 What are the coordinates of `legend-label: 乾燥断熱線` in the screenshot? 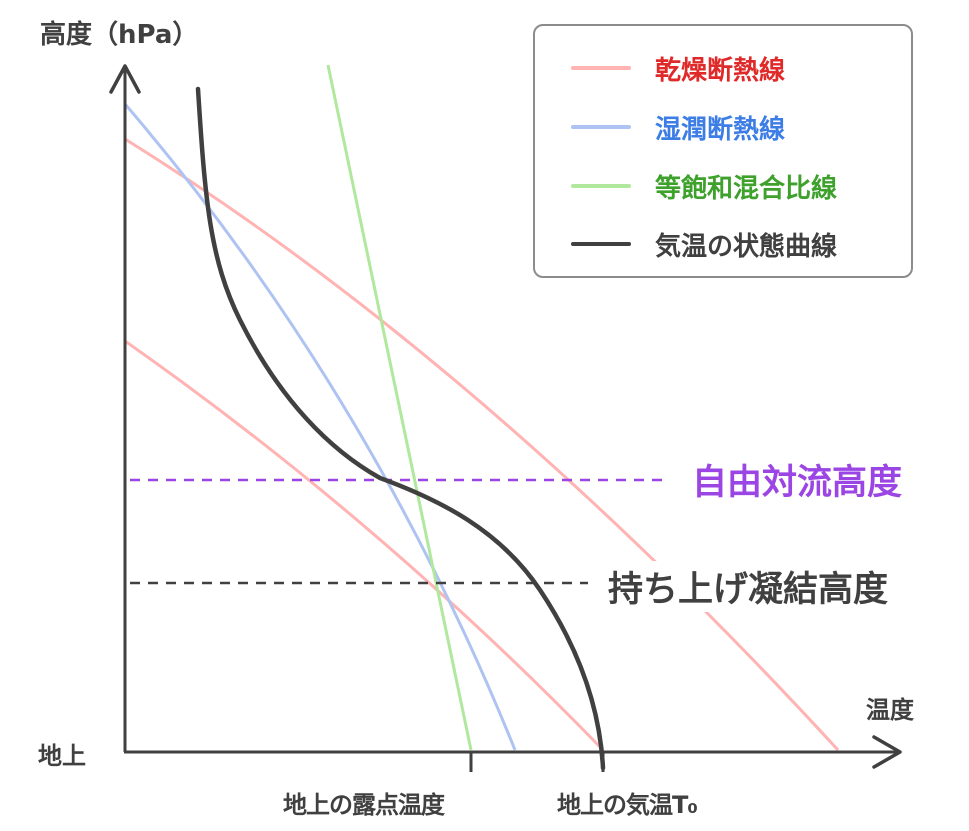 It's located at (720, 70).